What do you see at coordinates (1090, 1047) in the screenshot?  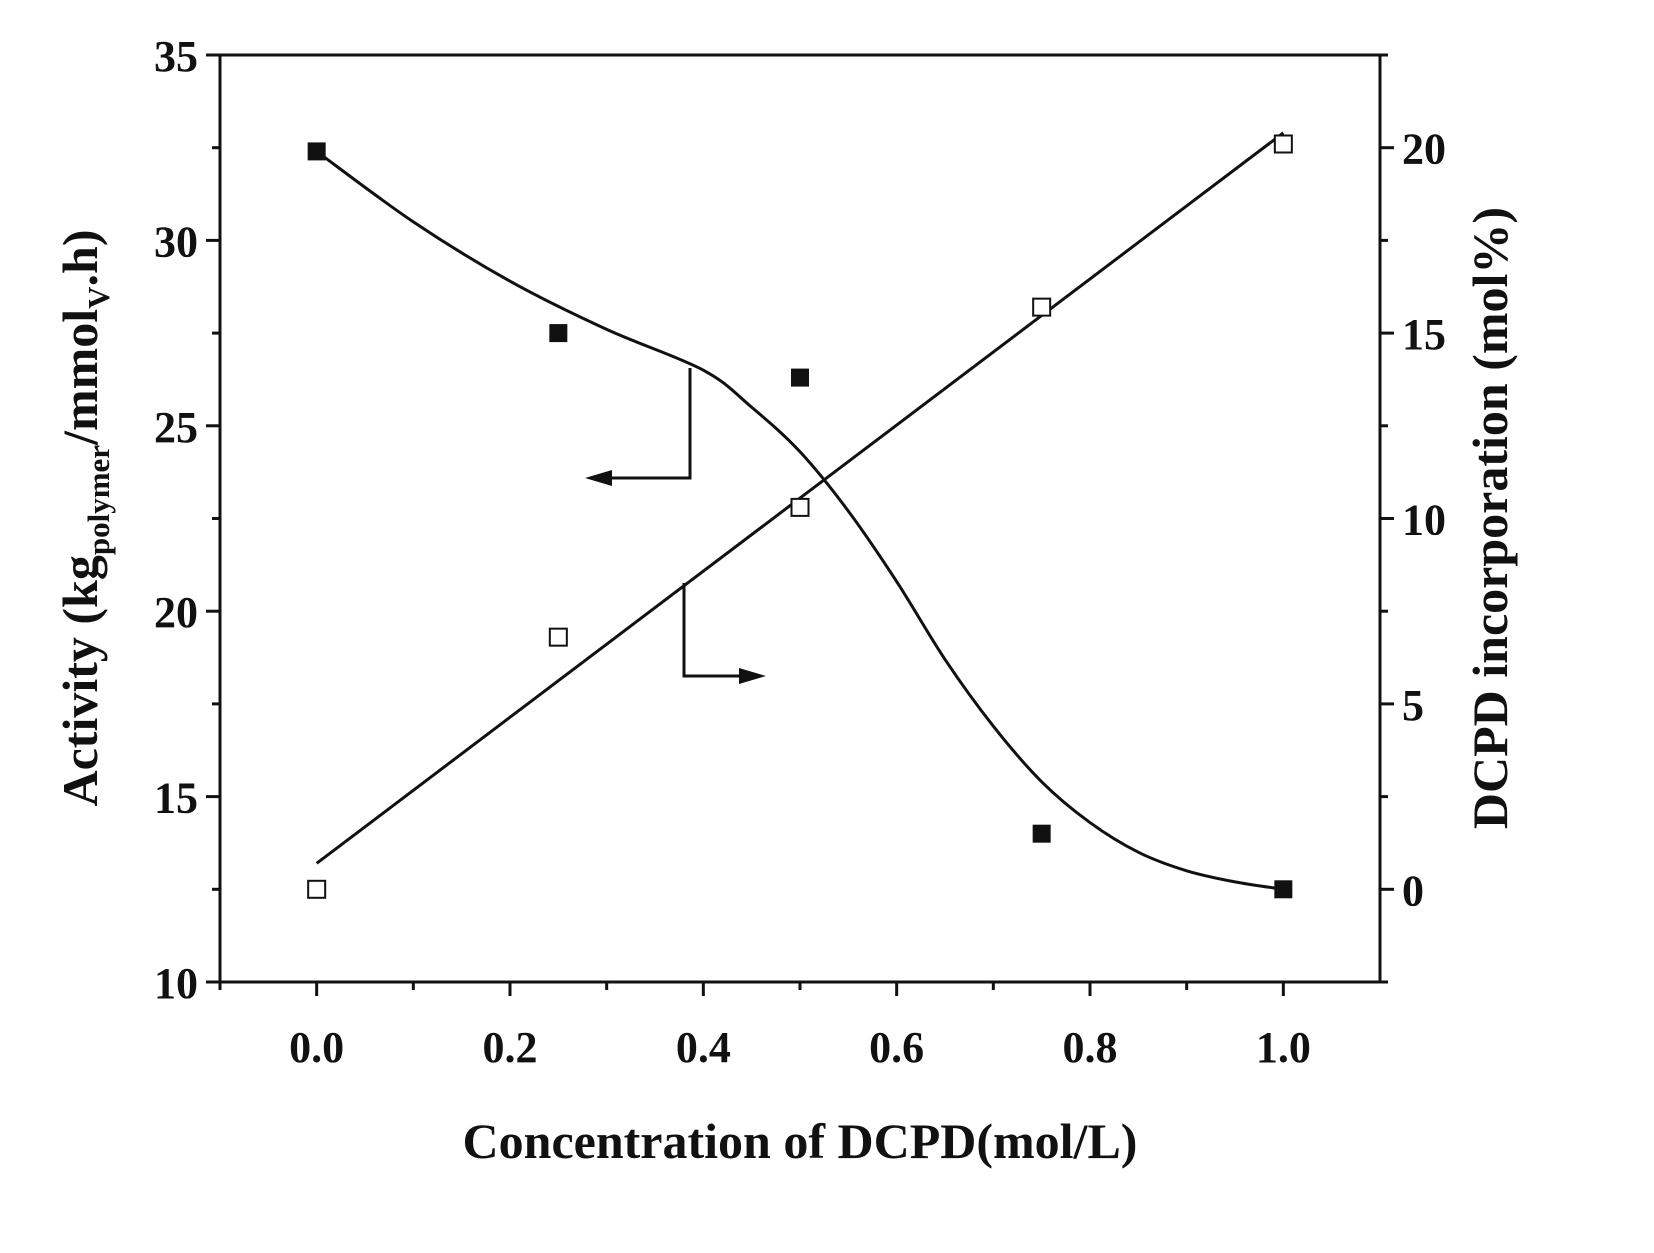 I see `x-tick-label: 0.8` at bounding box center [1090, 1047].